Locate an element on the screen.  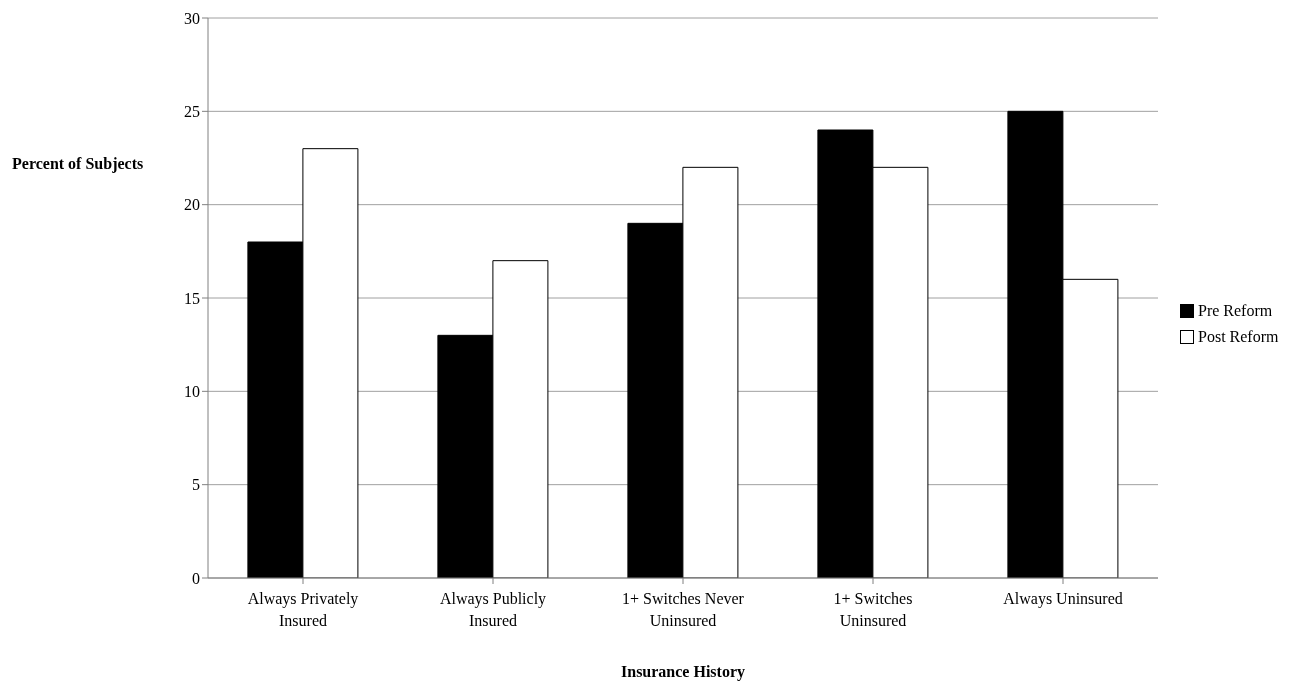
legend-label: Post Reform is located at coordinates (1238, 337).